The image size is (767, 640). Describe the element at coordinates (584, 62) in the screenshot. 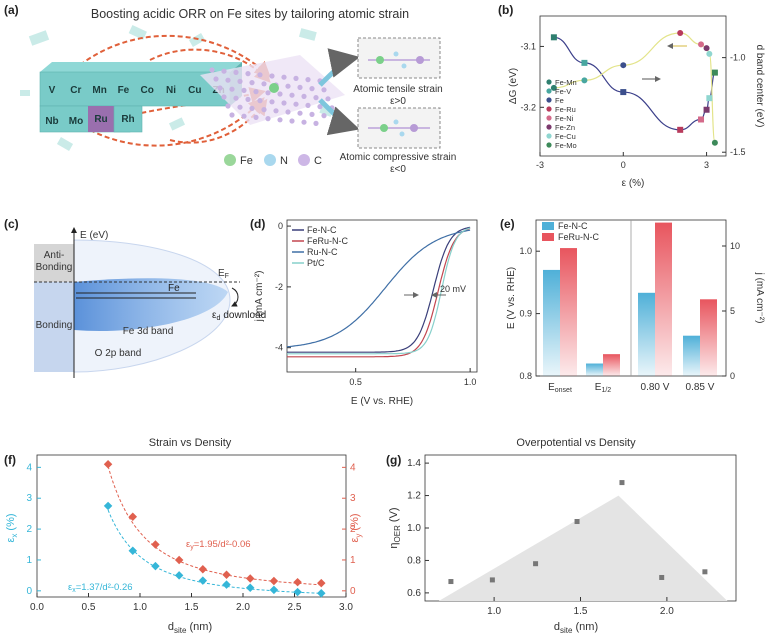

I see `panel-b-dg-point-fe-v` at that location.